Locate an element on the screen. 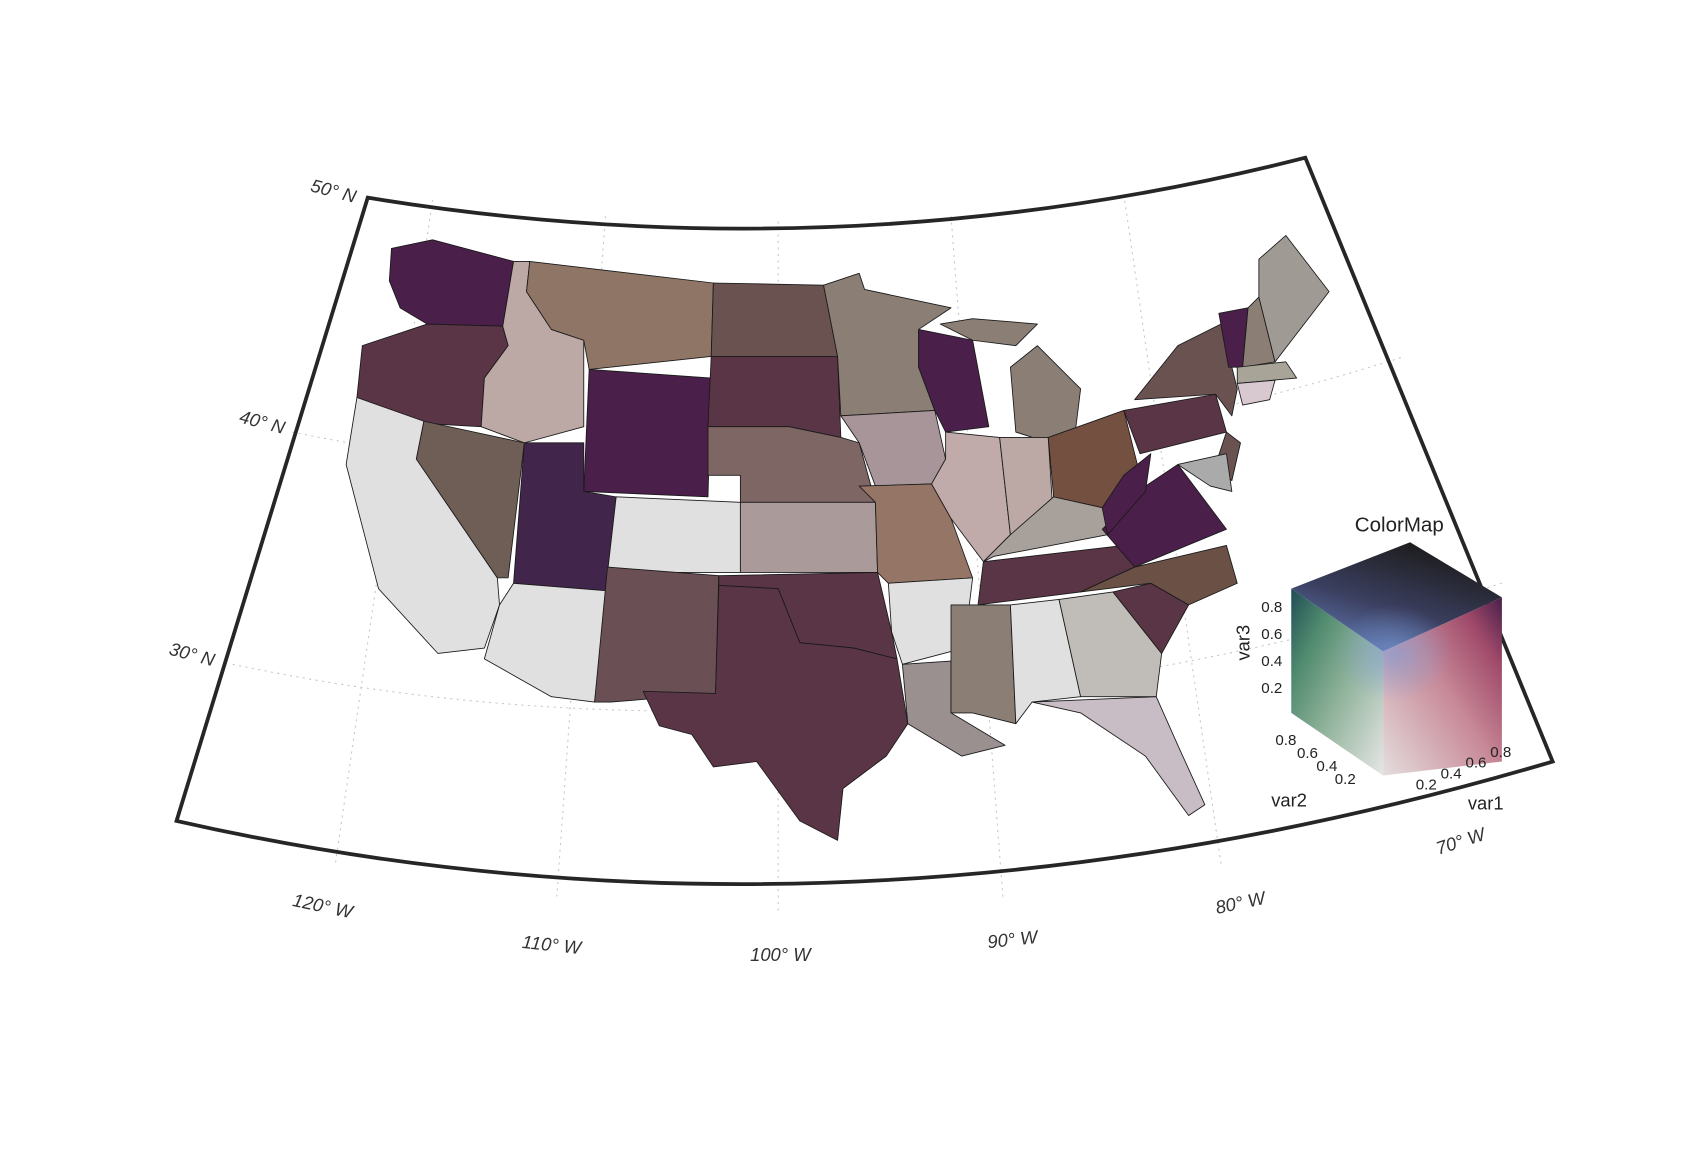 The height and width of the screenshot is (1159, 1686). legend-title: ColorMap is located at coordinates (1399, 524).